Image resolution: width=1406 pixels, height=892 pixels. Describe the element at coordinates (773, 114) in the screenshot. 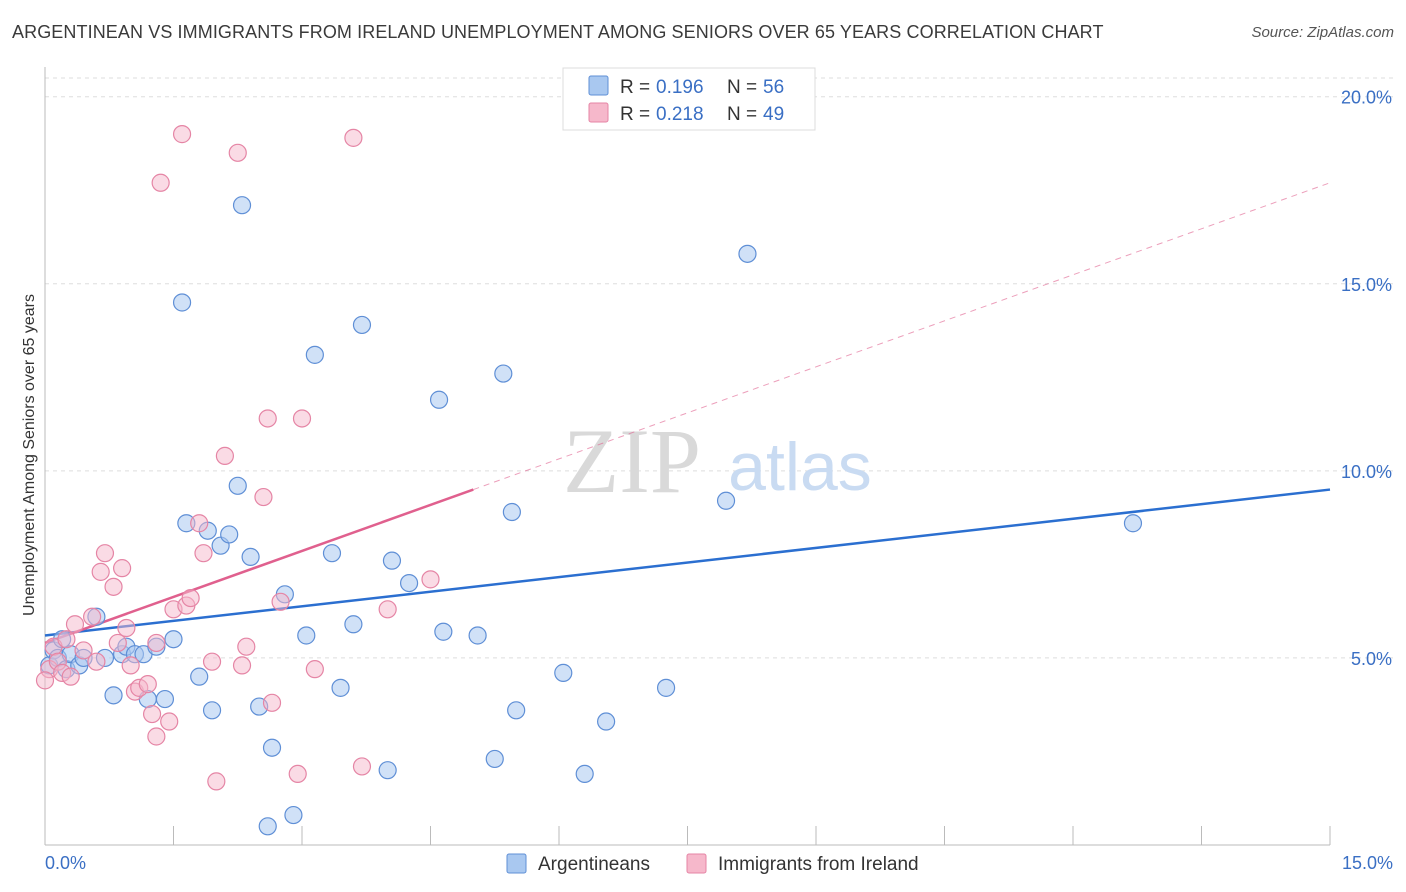

I see `legend-n-value-2: 49` at that location.